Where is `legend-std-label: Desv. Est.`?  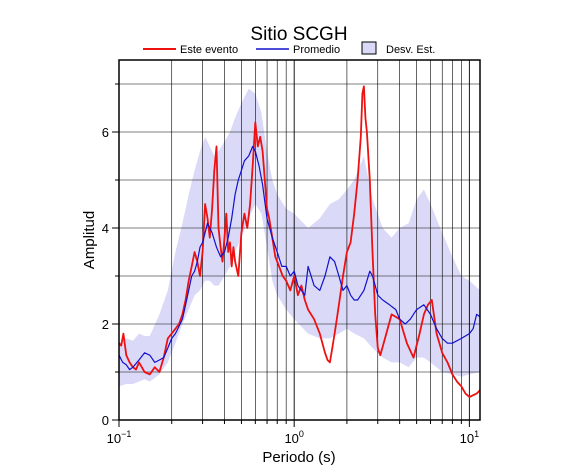 legend-std-label: Desv. Est. is located at coordinates (410, 50).